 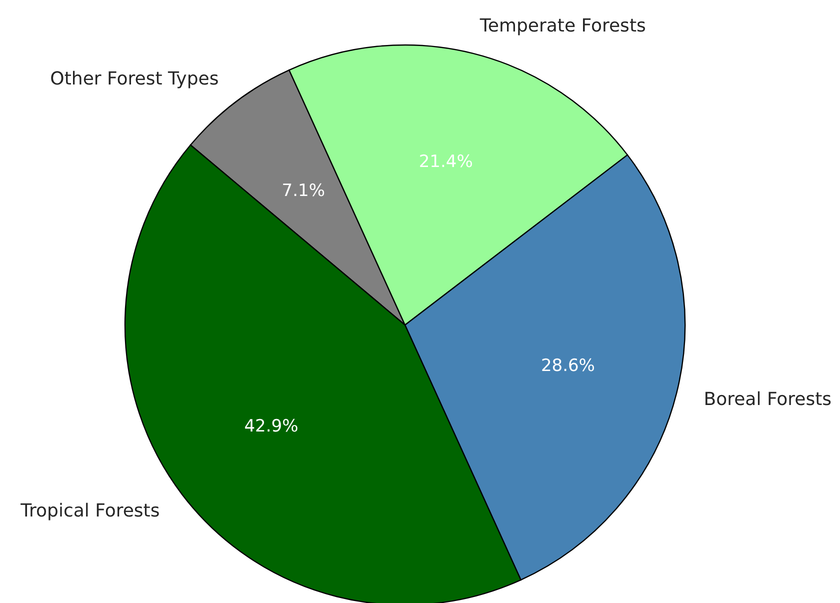 I want to click on data-label: 7.1%, so click(x=303, y=191).